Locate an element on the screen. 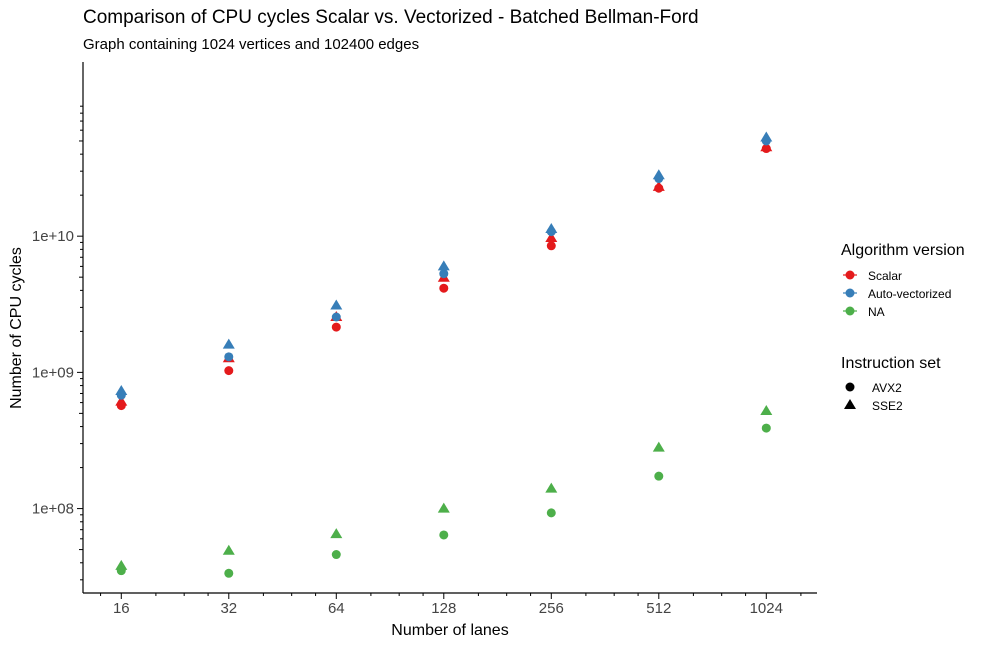  legend-item-auto-vectorized: Auto-vectorized is located at coordinates (897, 294).